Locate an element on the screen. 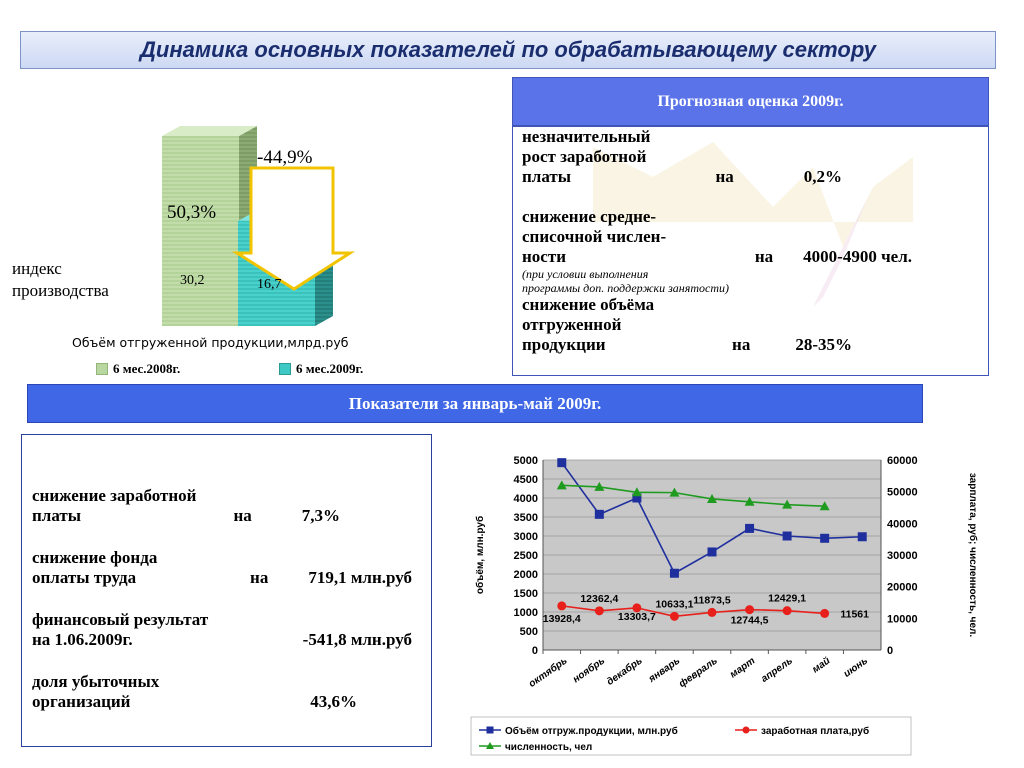 This screenshot has width=1024, height=768. jm-item1-row: платы на 7,3% is located at coordinates (222, 516).